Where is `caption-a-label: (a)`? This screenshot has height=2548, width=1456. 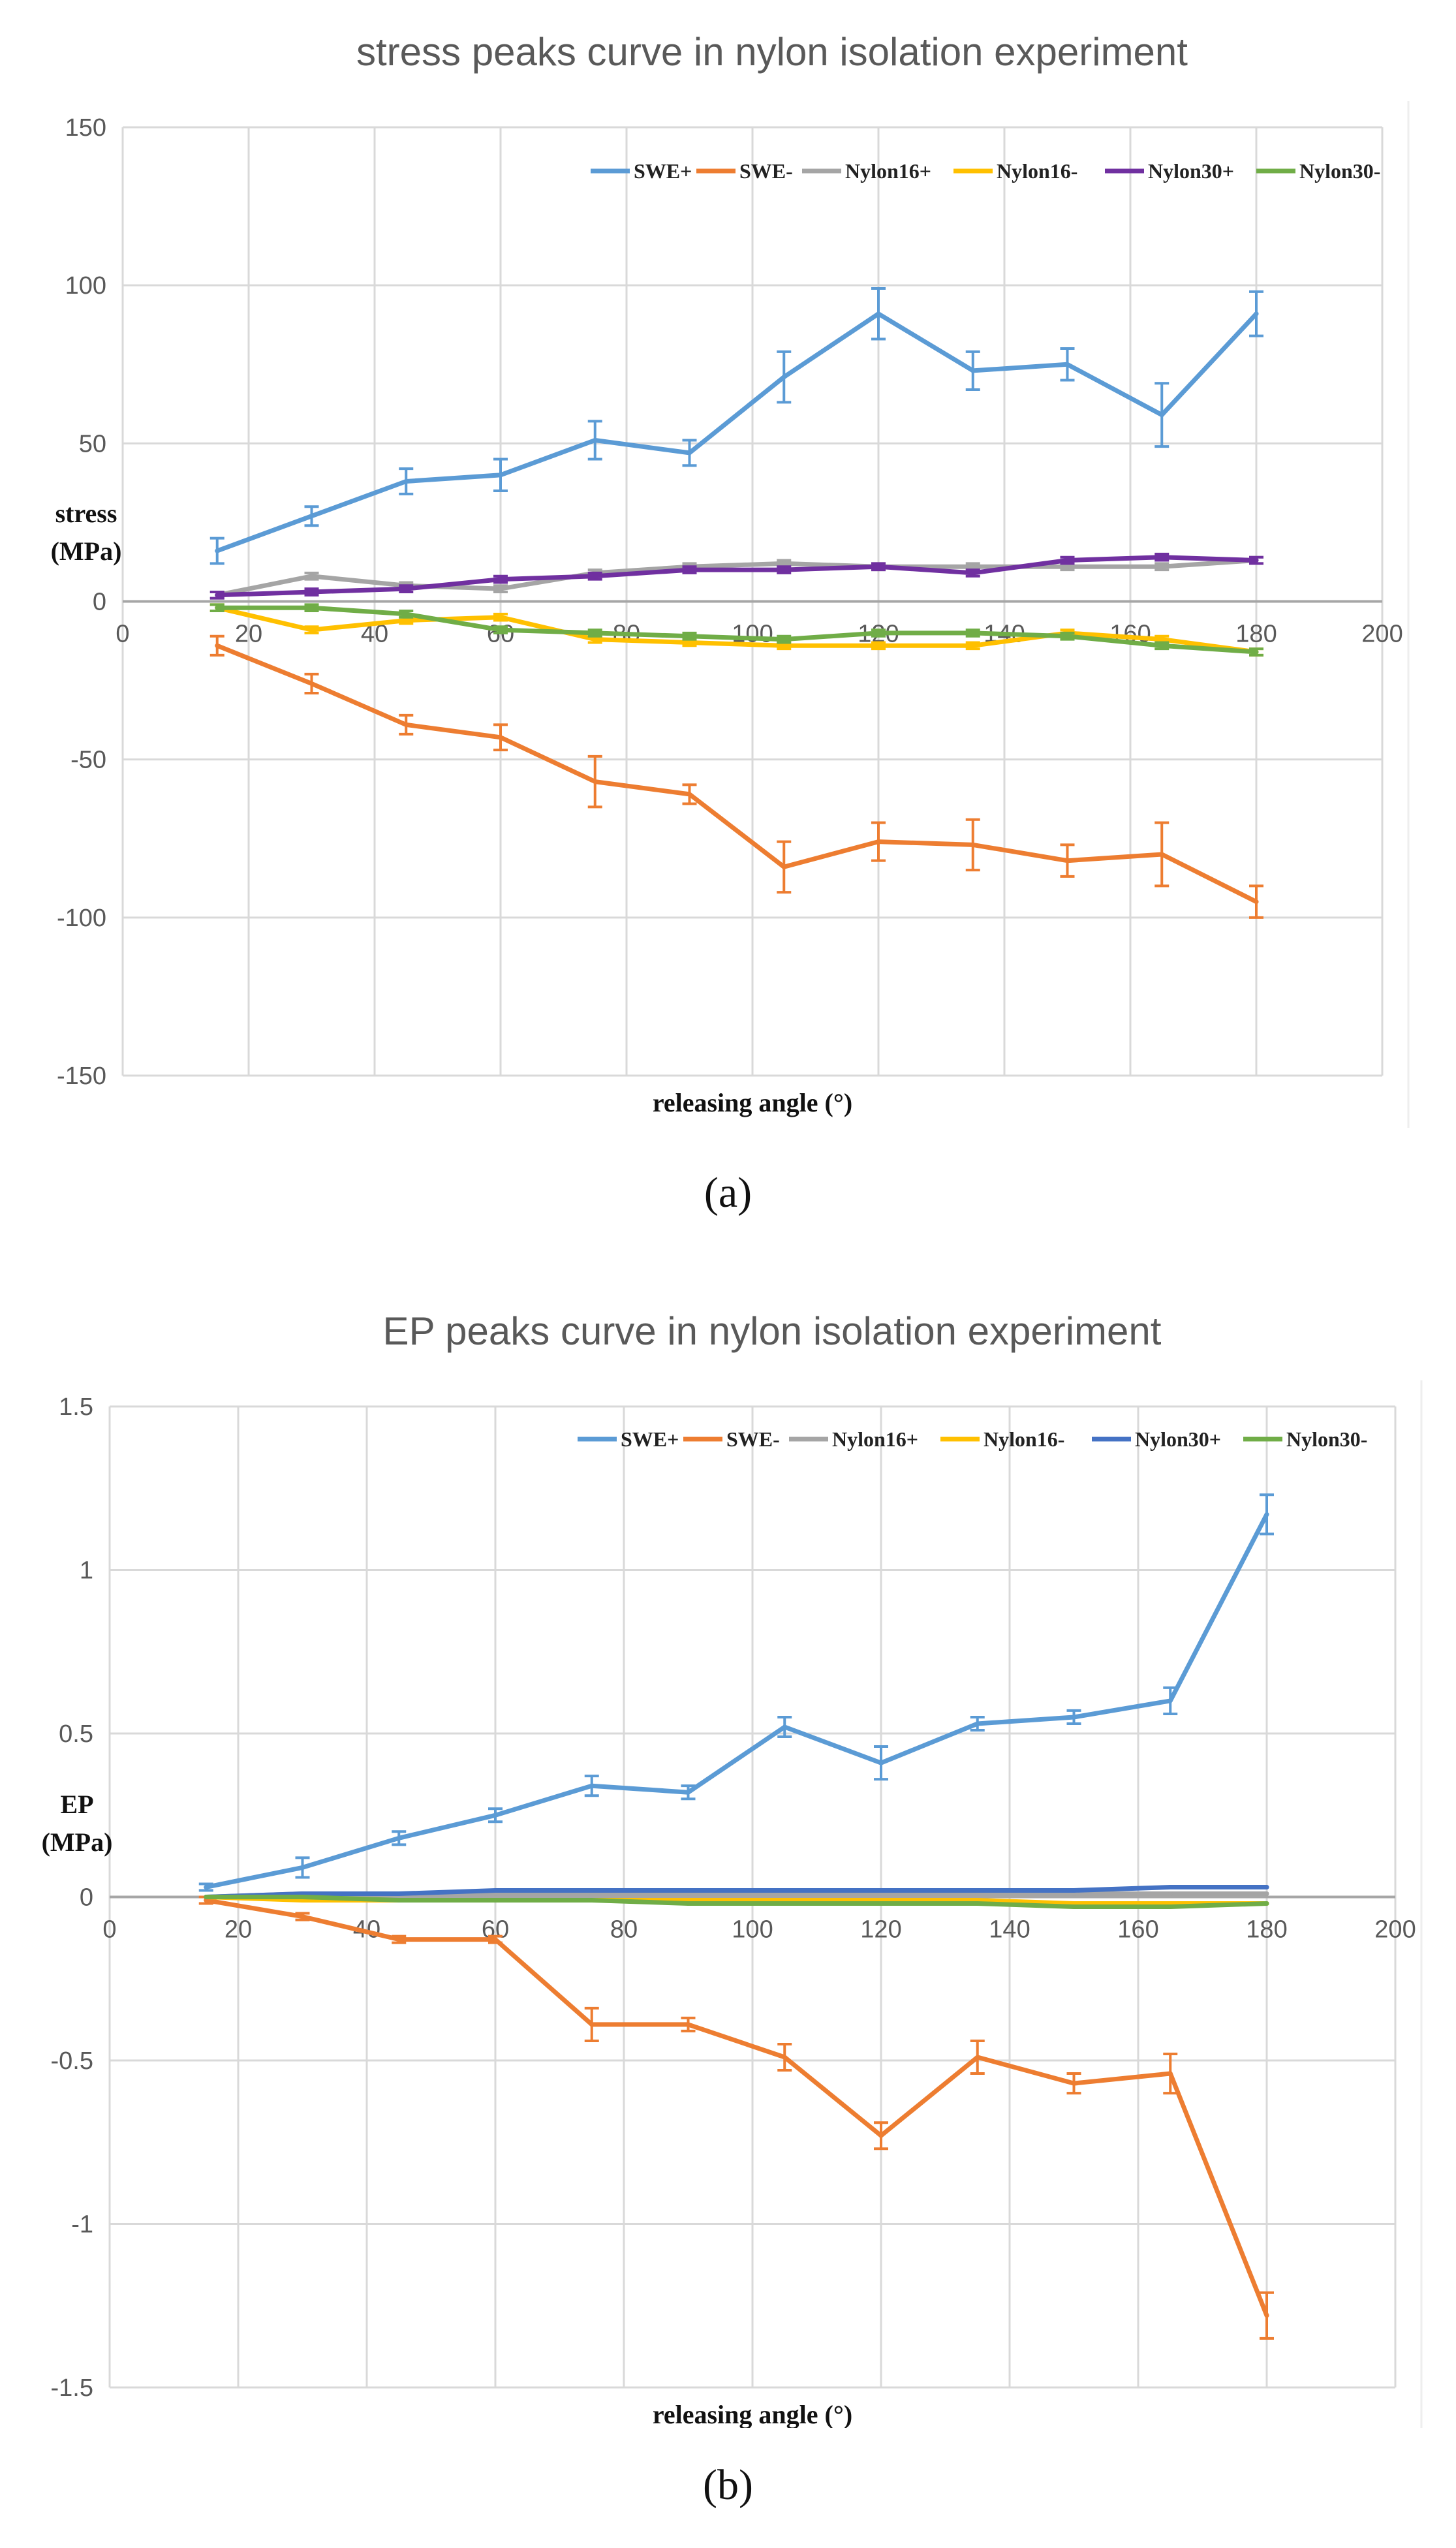 caption-a-label: (a) is located at coordinates (728, 1193).